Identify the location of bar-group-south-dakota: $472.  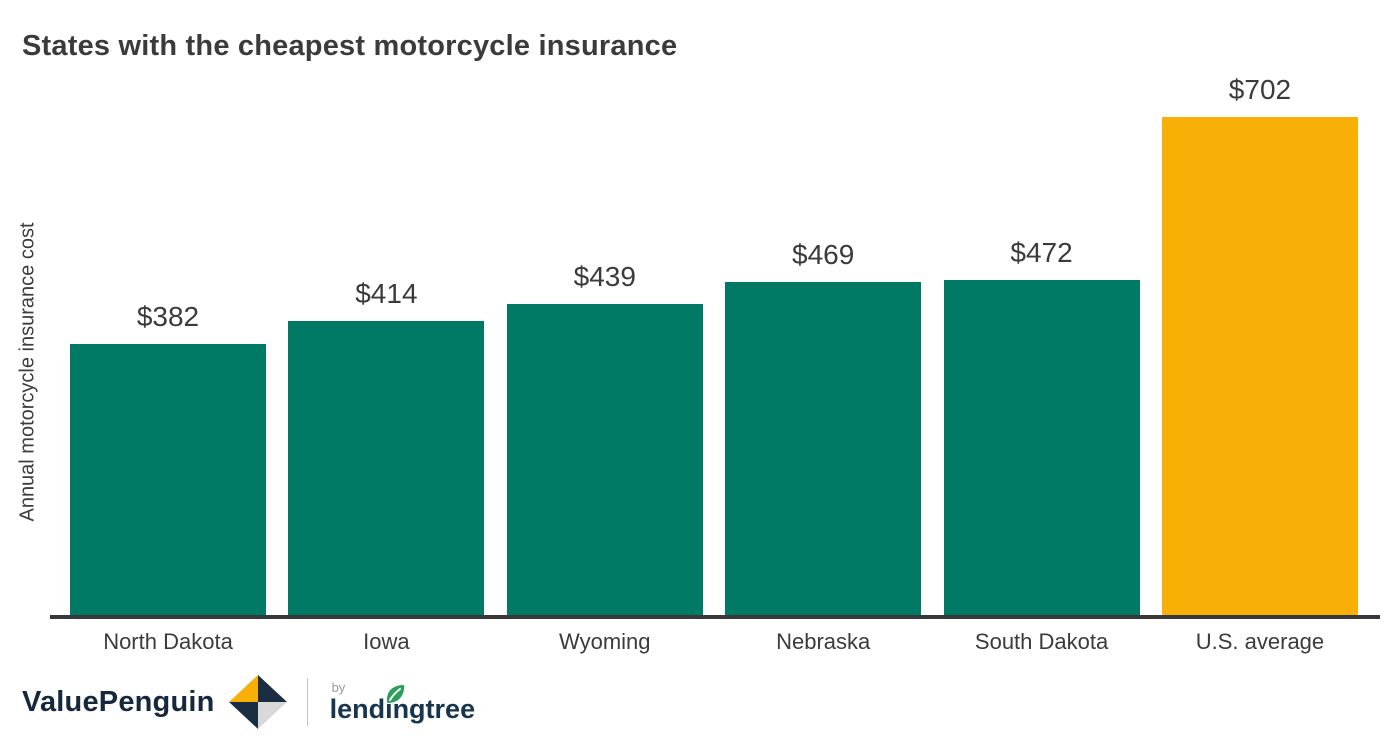
(1041, 426).